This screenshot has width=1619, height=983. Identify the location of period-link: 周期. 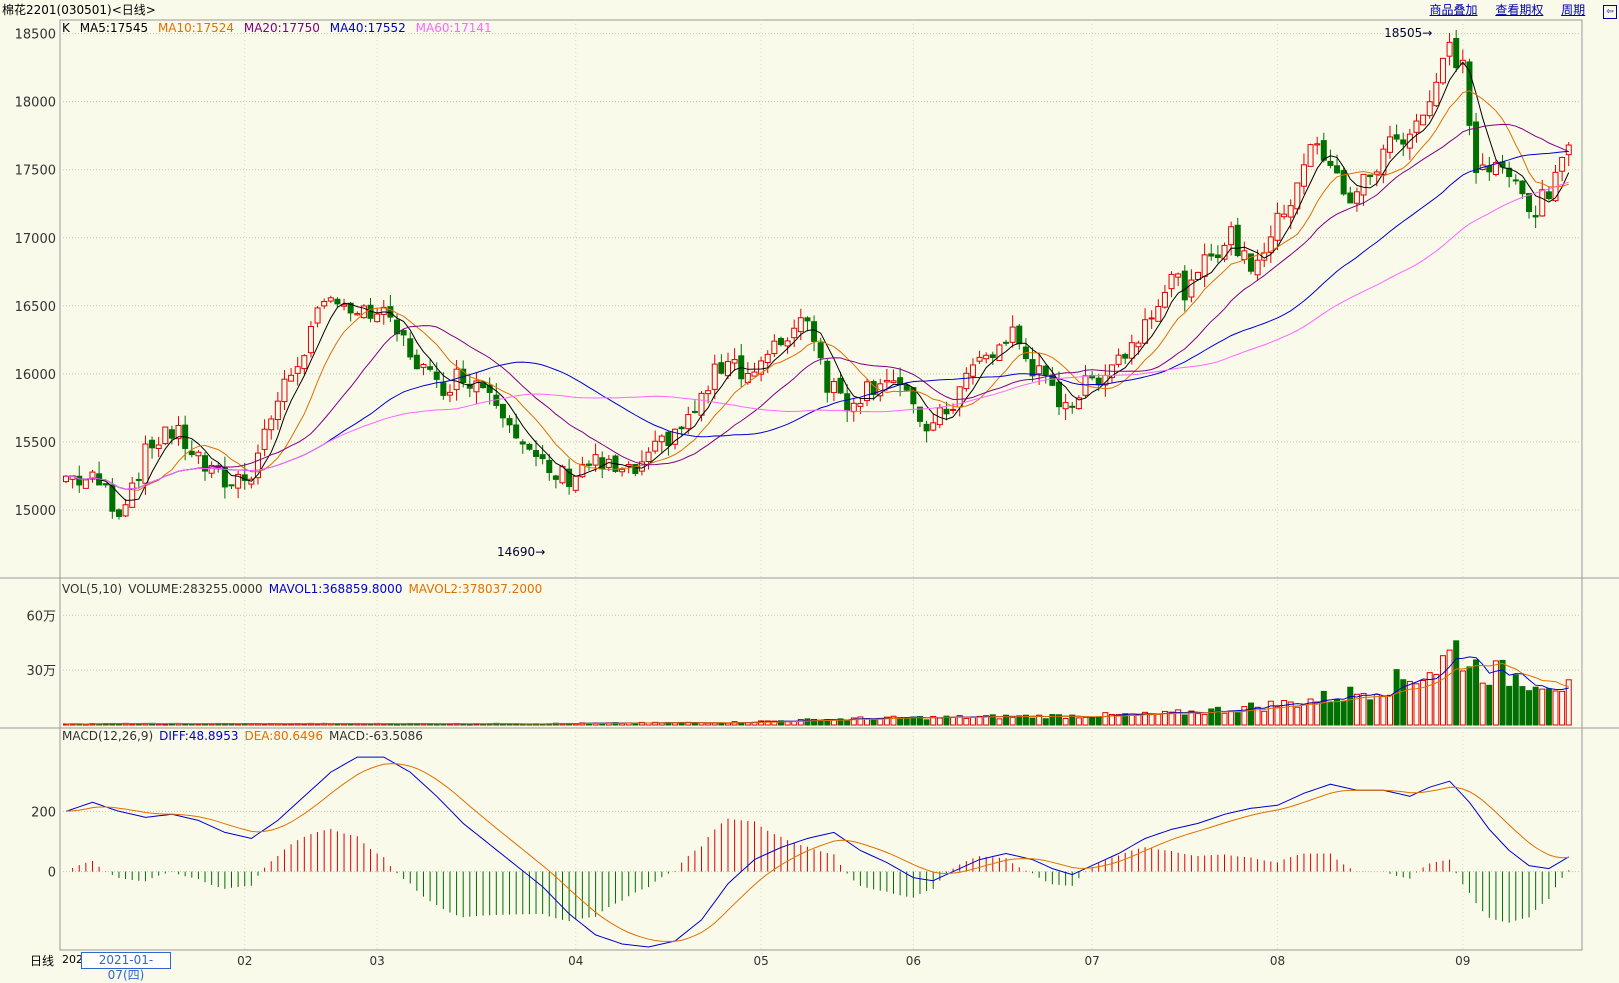
(1573, 10).